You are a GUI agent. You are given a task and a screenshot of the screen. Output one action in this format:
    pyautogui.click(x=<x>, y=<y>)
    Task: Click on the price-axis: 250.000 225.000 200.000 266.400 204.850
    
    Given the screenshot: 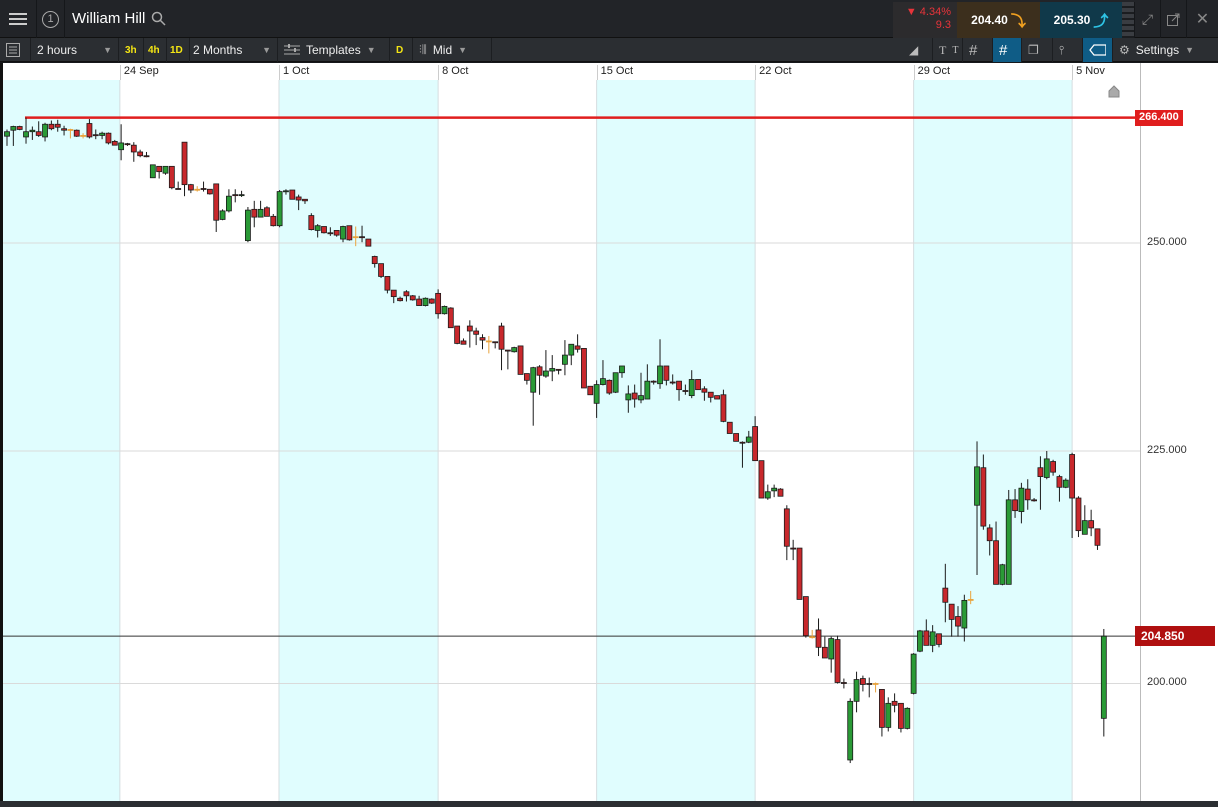 What is the action you would take?
    pyautogui.click(x=1176, y=432)
    